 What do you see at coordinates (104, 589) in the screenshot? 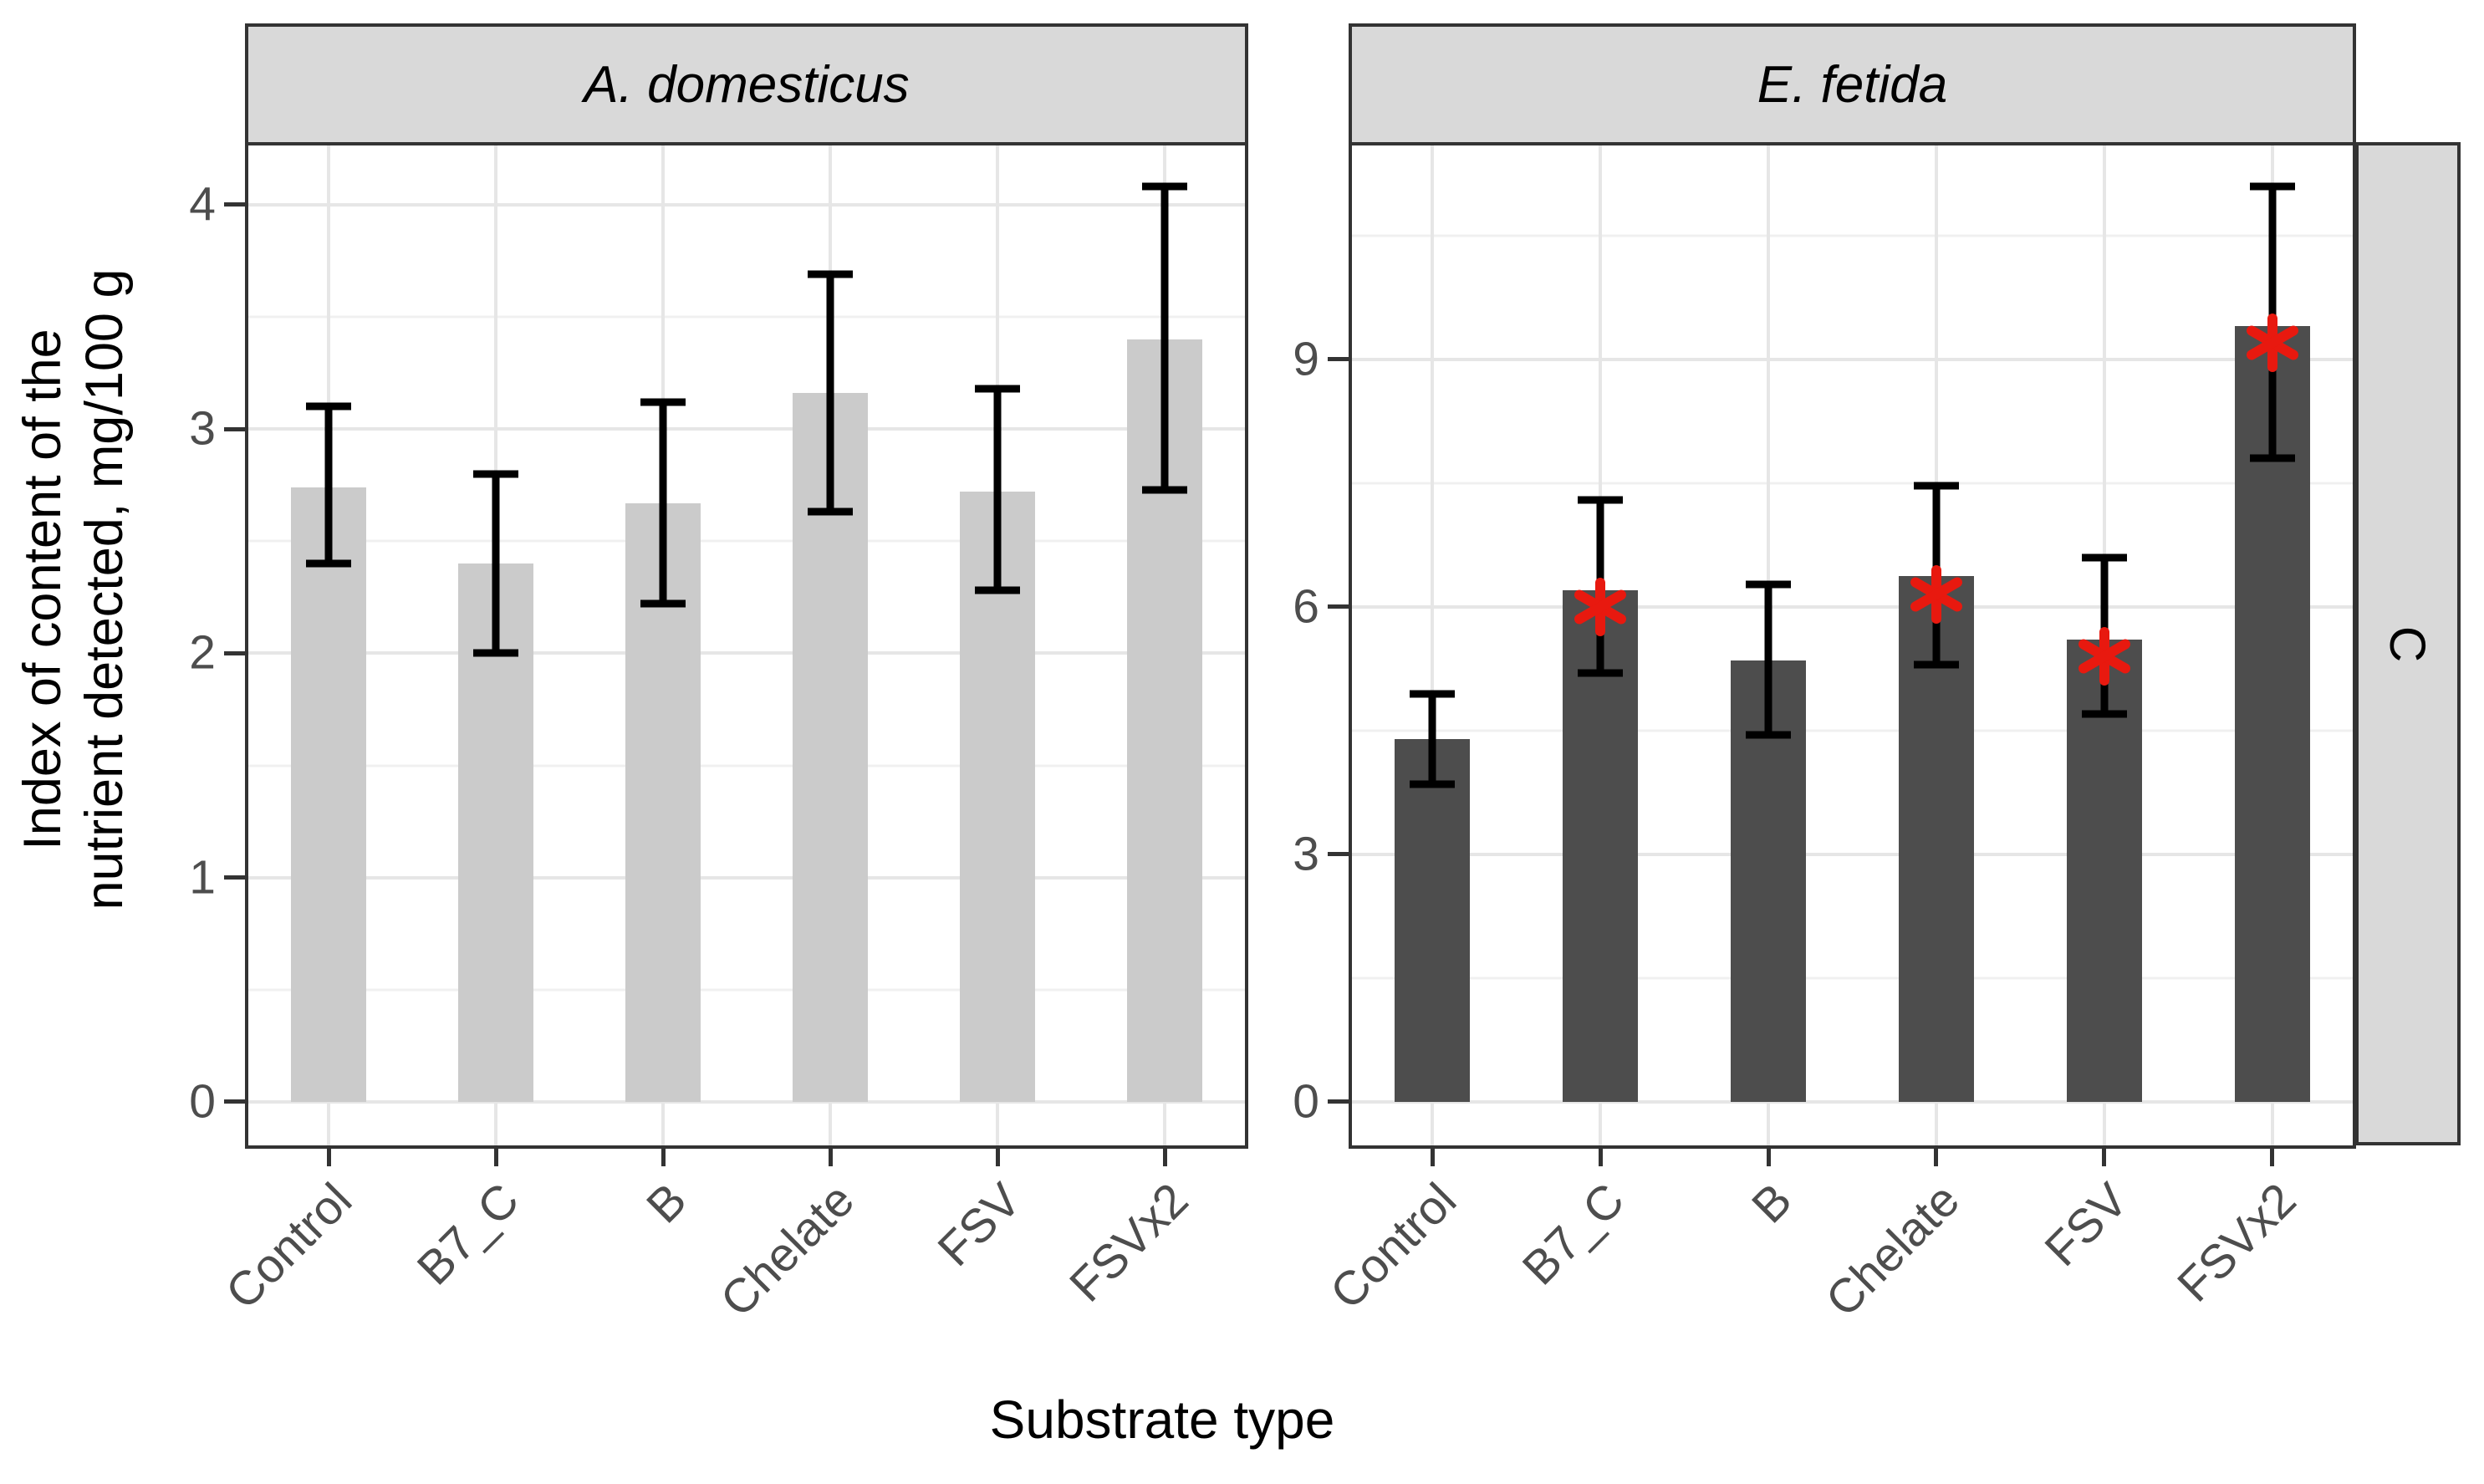
I see `y-axis-title-line2: nutrient detected, mg/100 g` at bounding box center [104, 589].